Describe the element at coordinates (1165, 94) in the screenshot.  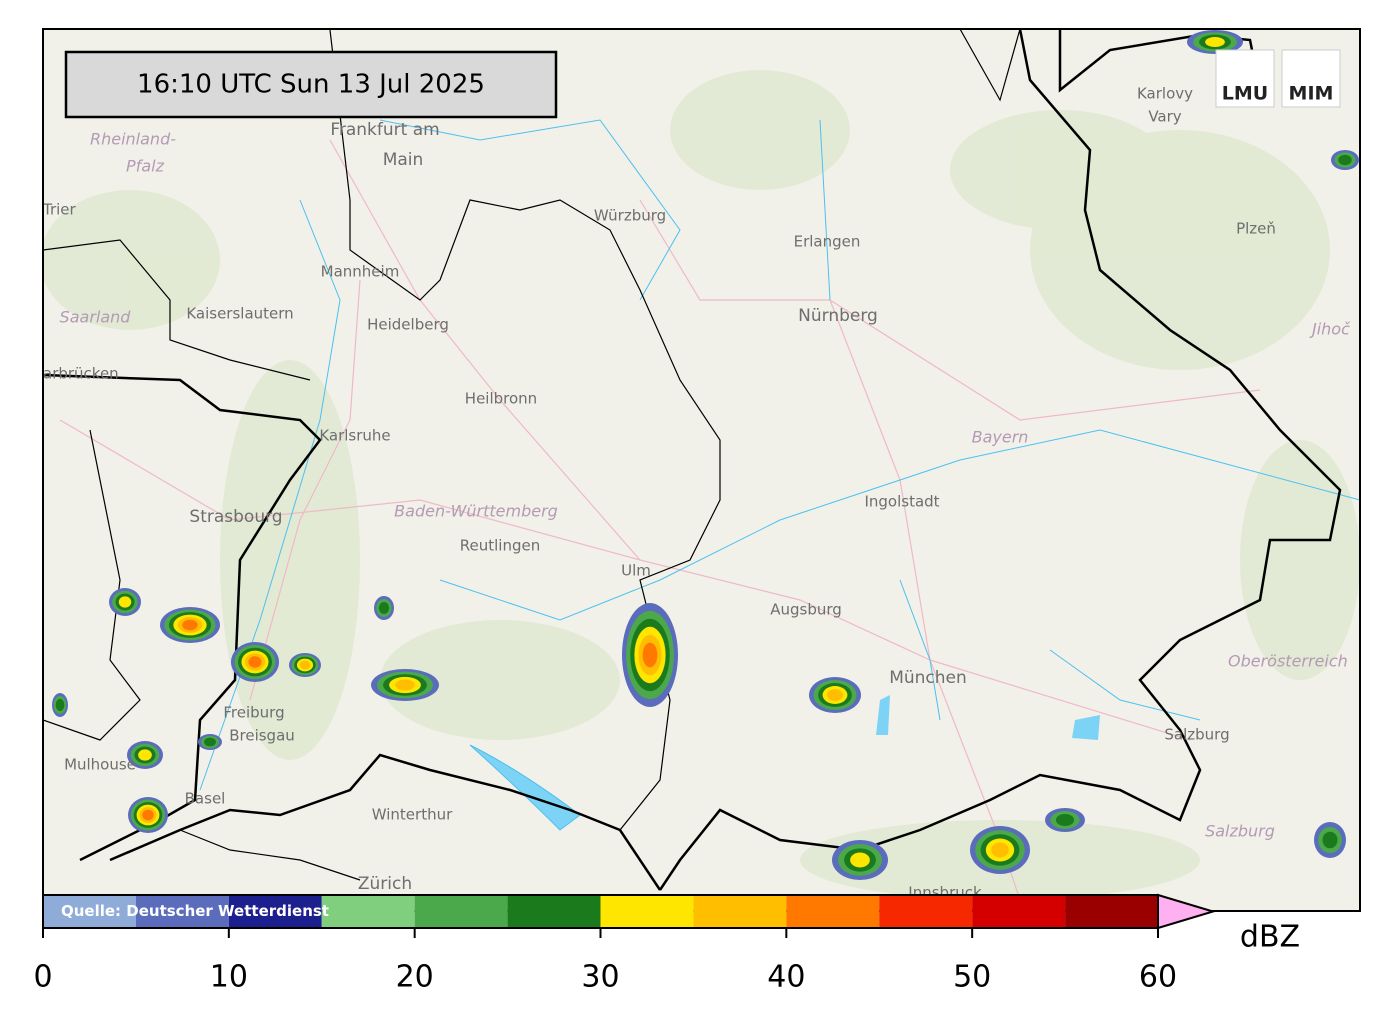
I see `place-label: Karlovy` at that location.